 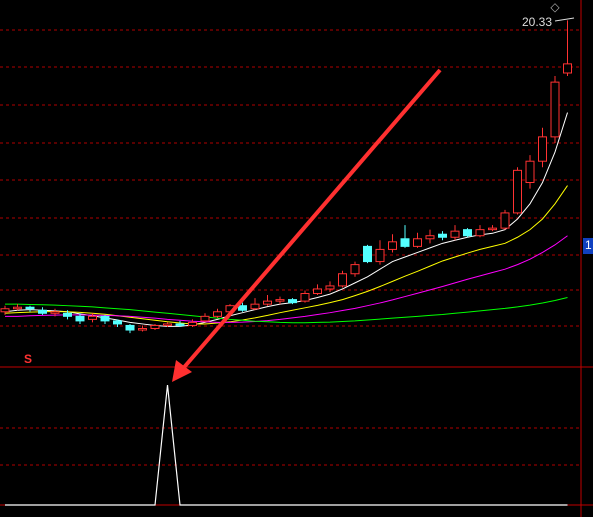 What do you see at coordinates (28, 359) in the screenshot?
I see `signal-marker: S` at bounding box center [28, 359].